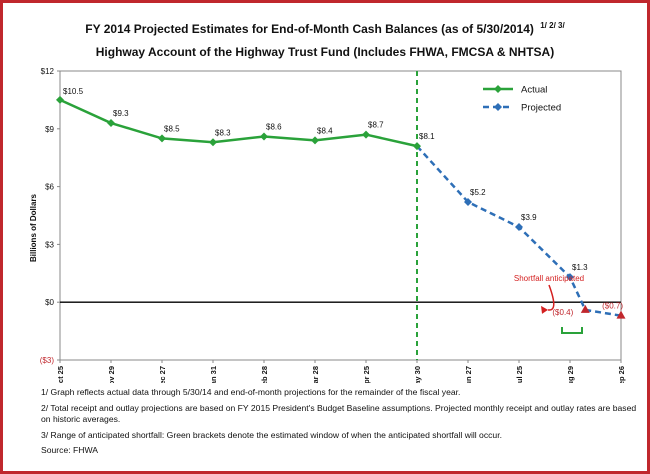  What do you see at coordinates (60, 374) in the screenshot?
I see `x-tick-label: Oct 25` at bounding box center [60, 374].